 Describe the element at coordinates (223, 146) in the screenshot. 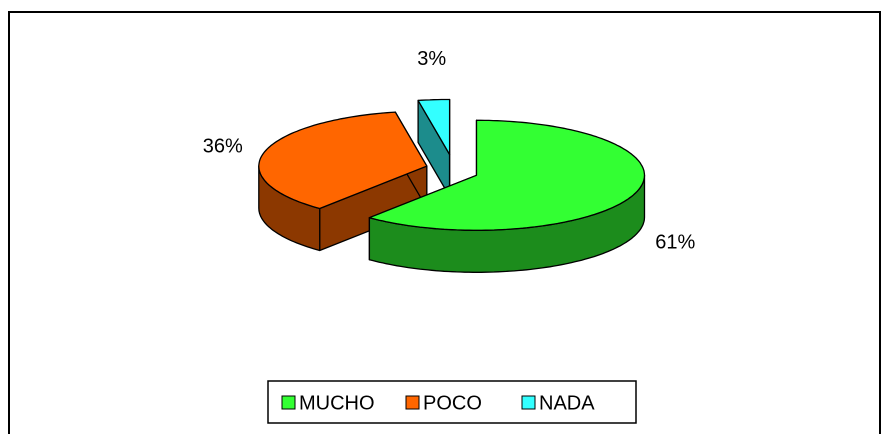

I see `data-label: 36%` at that location.